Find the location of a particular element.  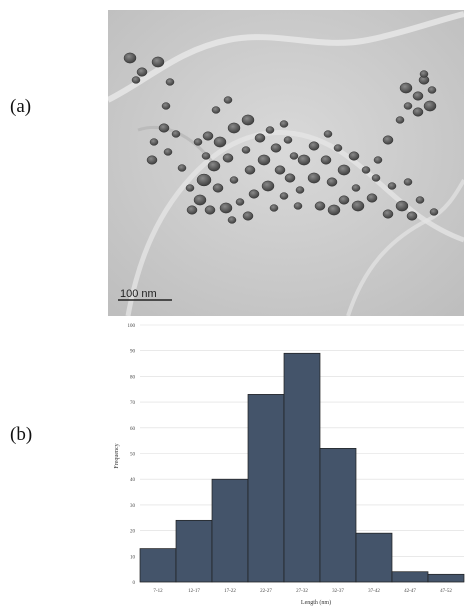

panel-label-b: (b) is located at coordinates (21, 434).